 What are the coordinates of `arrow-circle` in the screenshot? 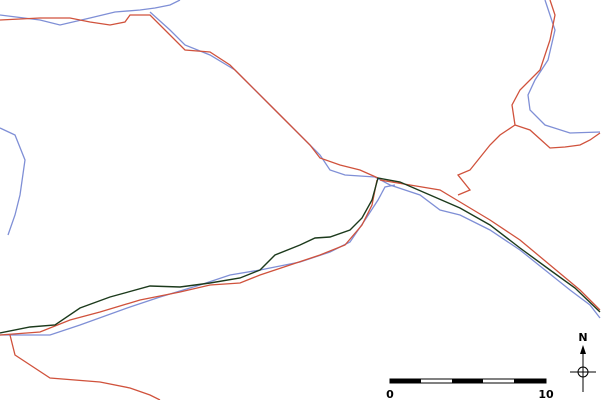 It's located at (583, 372).